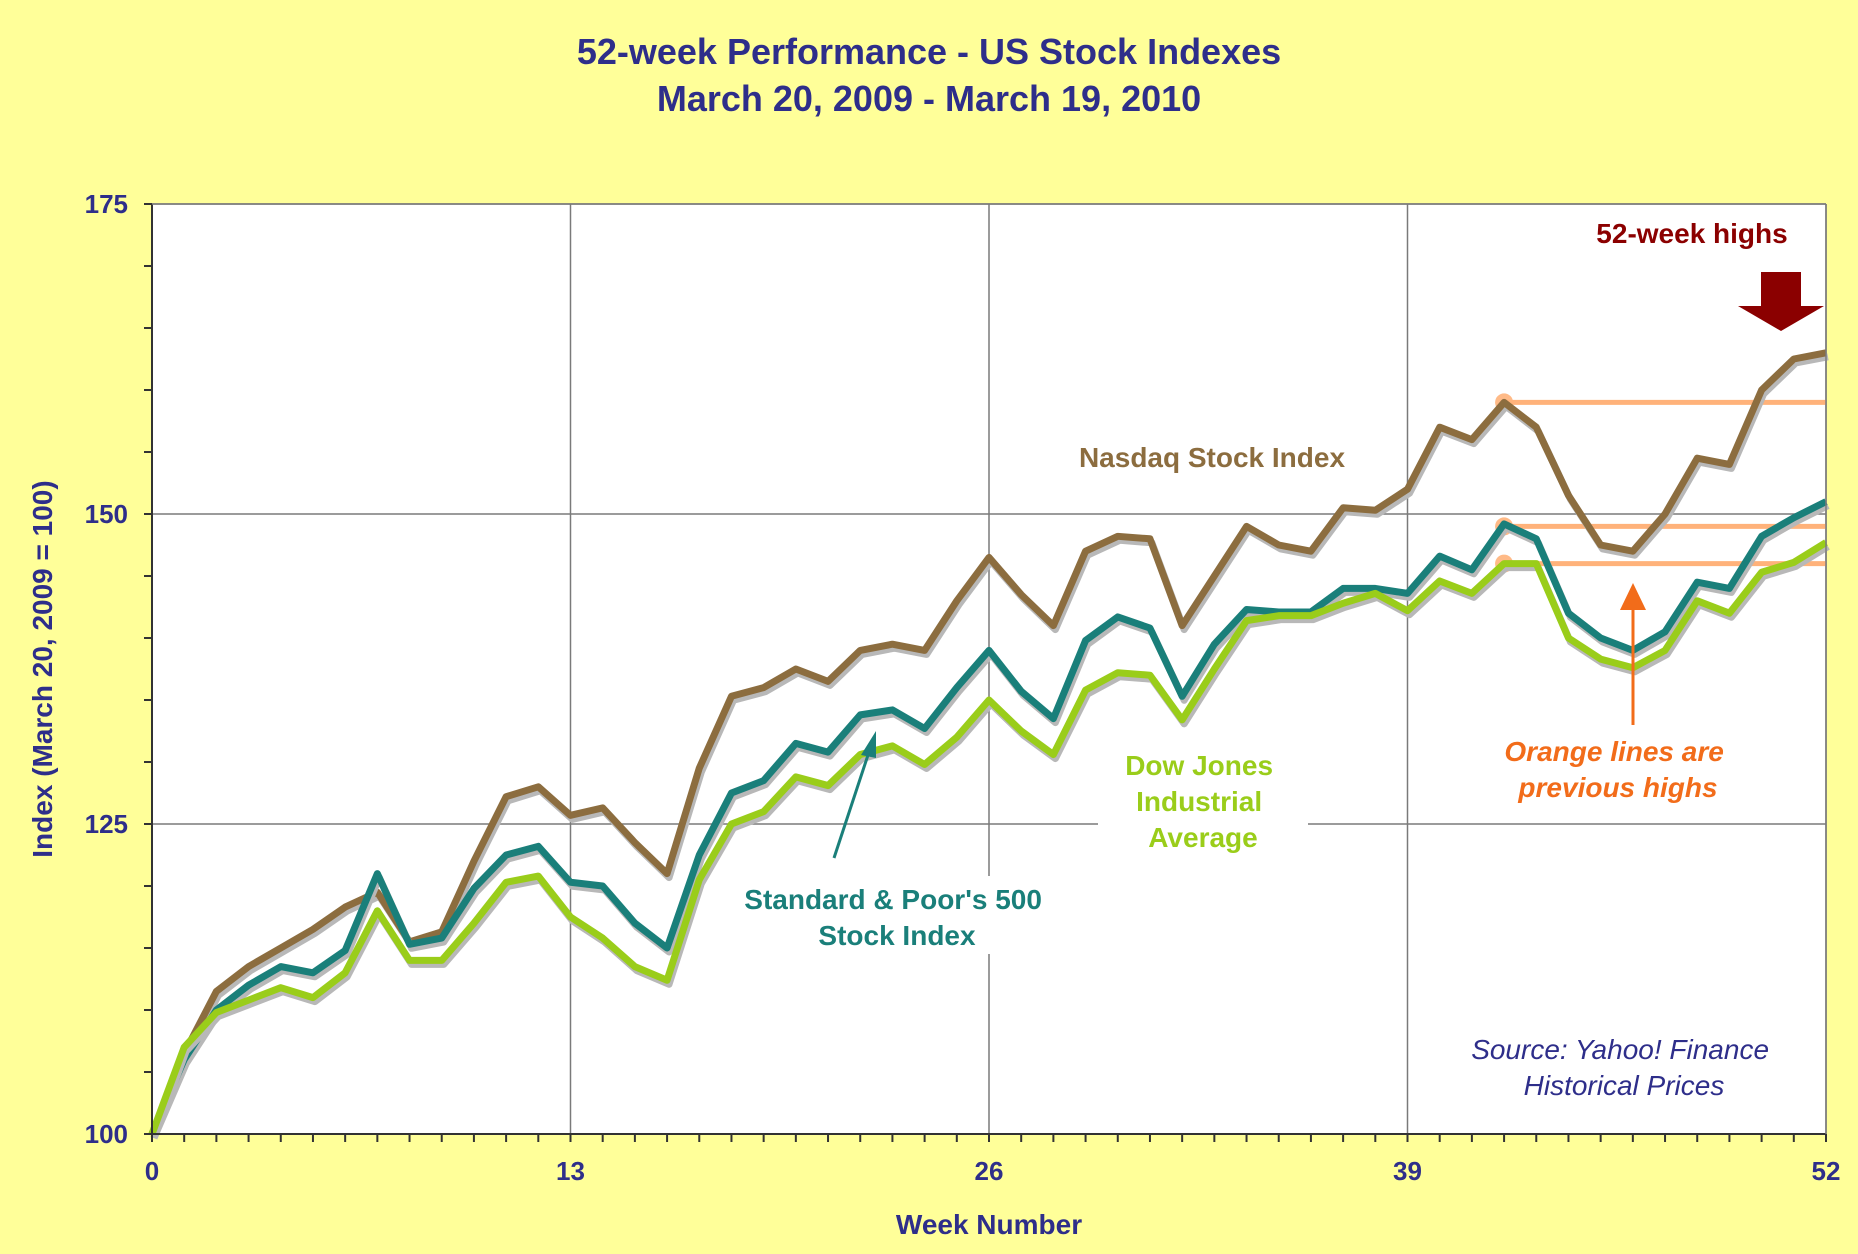  Describe the element at coordinates (1617, 769) in the screenshot. I see `orange-note: Orange lines are previous highs` at that location.